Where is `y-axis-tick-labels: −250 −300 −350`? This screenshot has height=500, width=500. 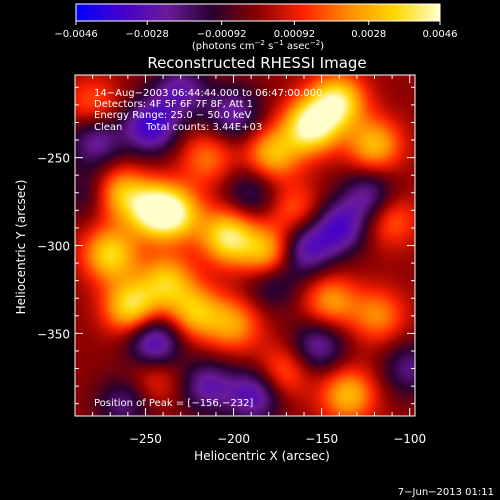 y-axis-tick-labels: −250 −300 −350 is located at coordinates (53, 247).